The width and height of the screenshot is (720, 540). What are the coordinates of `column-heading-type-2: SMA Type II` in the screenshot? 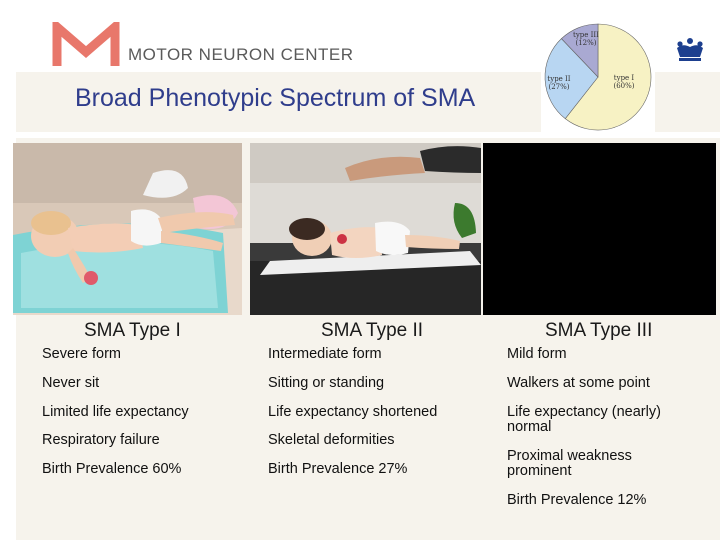 It's located at (372, 330).